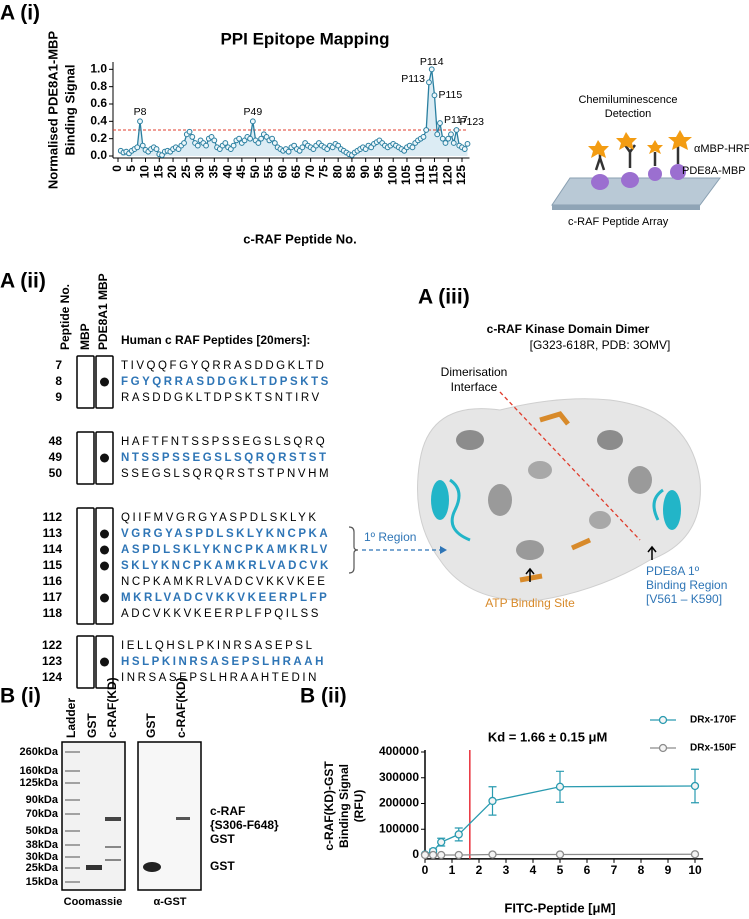 The image size is (749, 919). I want to click on peptide-sequence: NTSSPSSEGSLSQRQRSTST, so click(225, 458).